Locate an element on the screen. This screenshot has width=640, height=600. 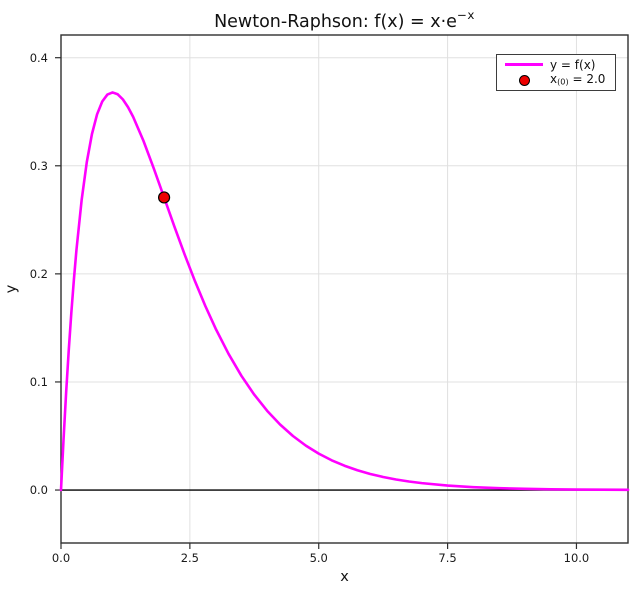
y-tick-label: 0.1 is located at coordinates (38, 381).